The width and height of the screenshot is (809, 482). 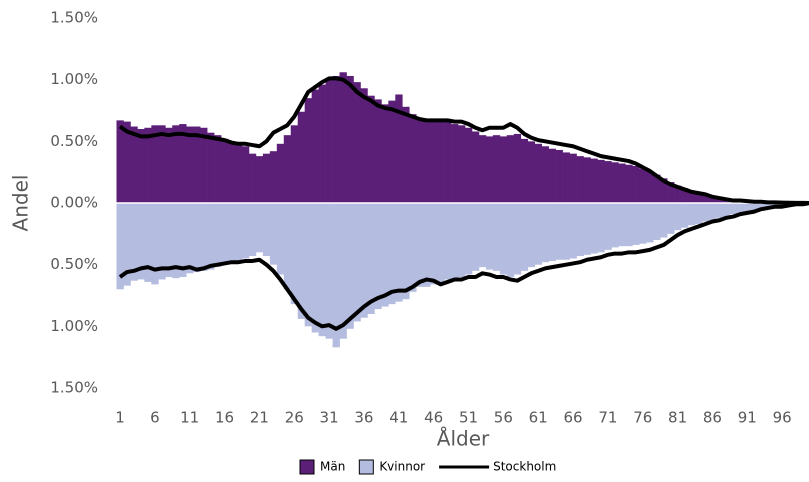 I want to click on x-tick-label: 51, so click(x=468, y=418).